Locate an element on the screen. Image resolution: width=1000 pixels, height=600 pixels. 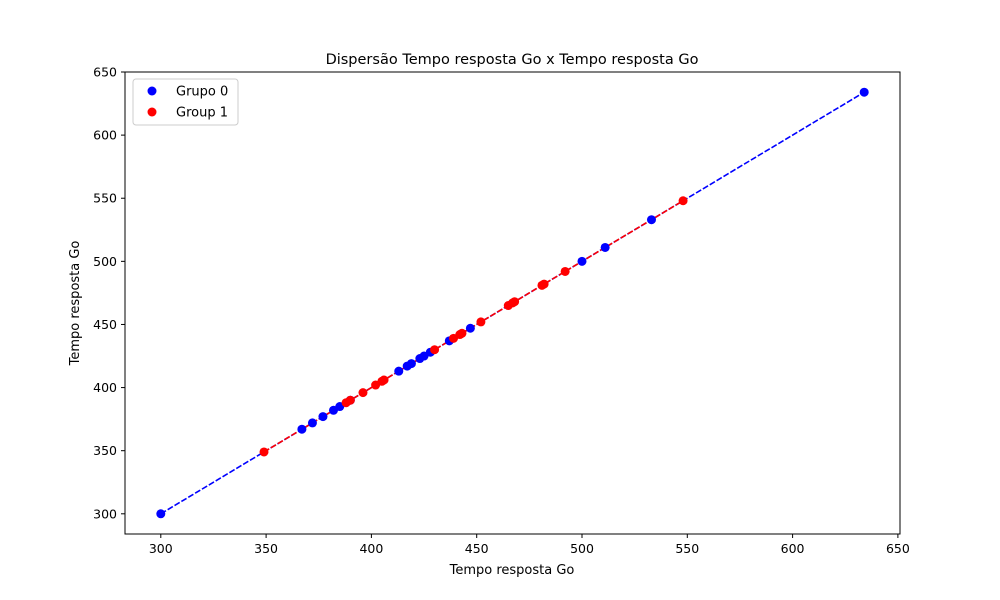
x-tick-label: 500 is located at coordinates (582, 548).